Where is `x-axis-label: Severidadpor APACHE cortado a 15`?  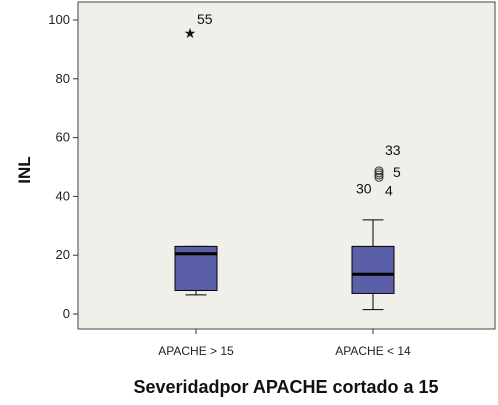 x-axis-label: Severidadpor APACHE cortado a 15 is located at coordinates (285, 387).